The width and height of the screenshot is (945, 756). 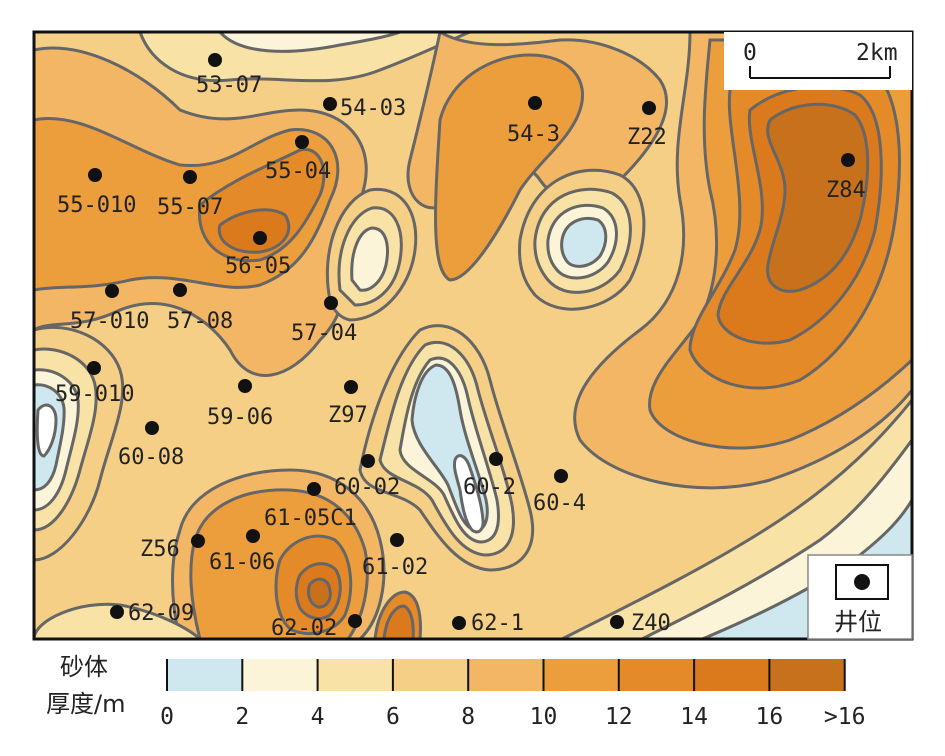 What do you see at coordinates (619, 717) in the screenshot?
I see `legend-tick-label: 12` at bounding box center [619, 717].